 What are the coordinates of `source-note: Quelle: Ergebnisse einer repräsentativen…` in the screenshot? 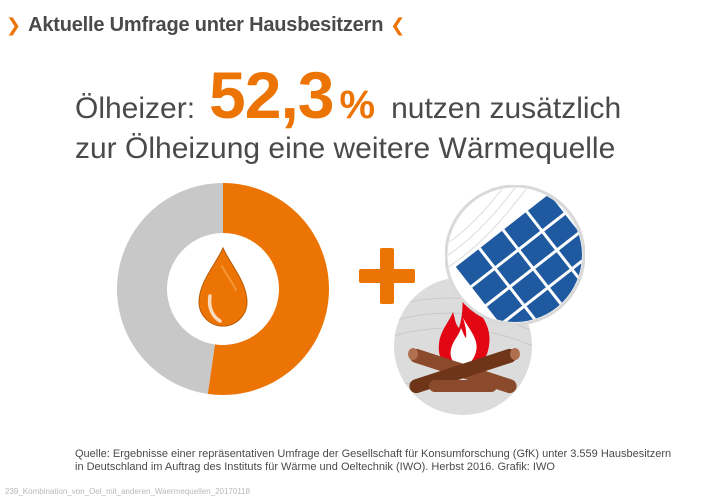 It's located at (385, 461).